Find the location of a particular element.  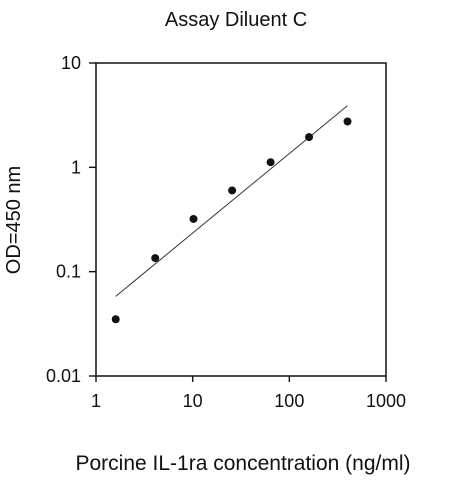

x-axis-label: Porcine IL-1ra concentration (ng/ml) is located at coordinates (243, 463).